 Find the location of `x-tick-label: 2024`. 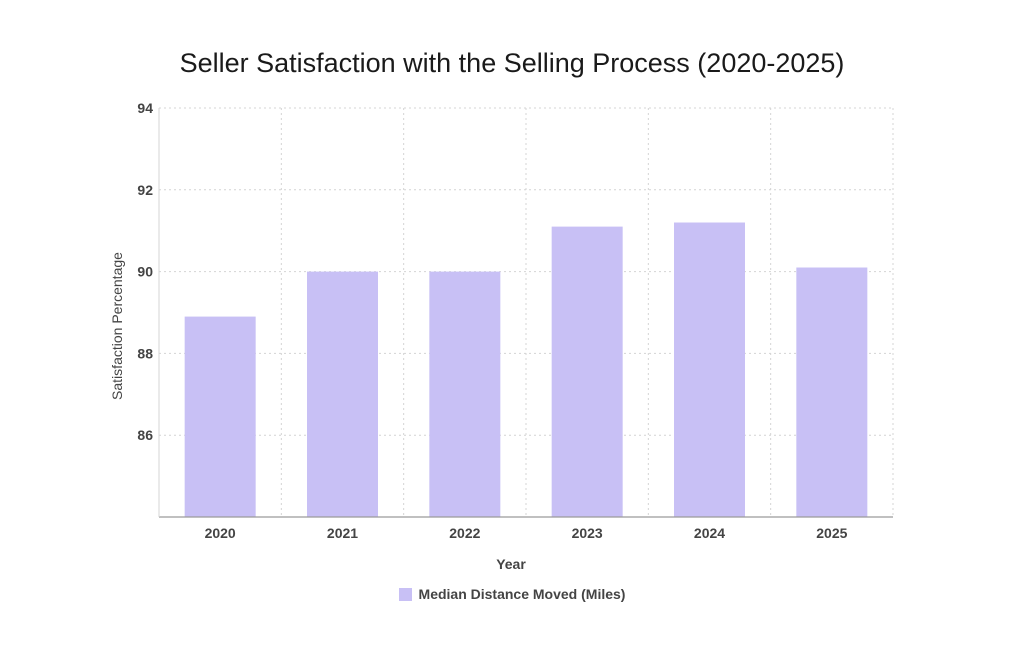

x-tick-label: 2024 is located at coordinates (709, 533).